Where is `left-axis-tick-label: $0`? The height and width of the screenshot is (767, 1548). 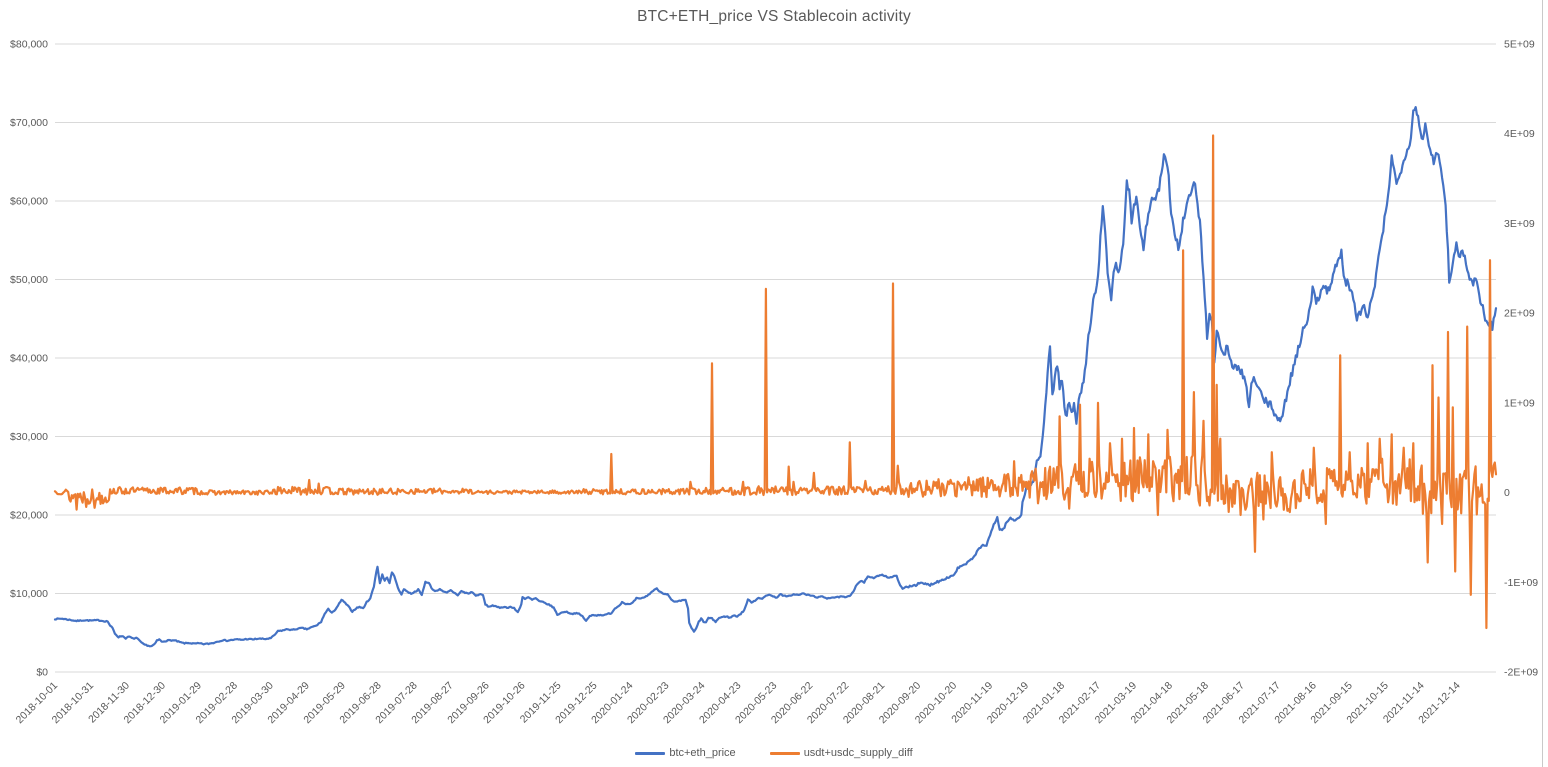
left-axis-tick-label: $0 is located at coordinates (42, 673).